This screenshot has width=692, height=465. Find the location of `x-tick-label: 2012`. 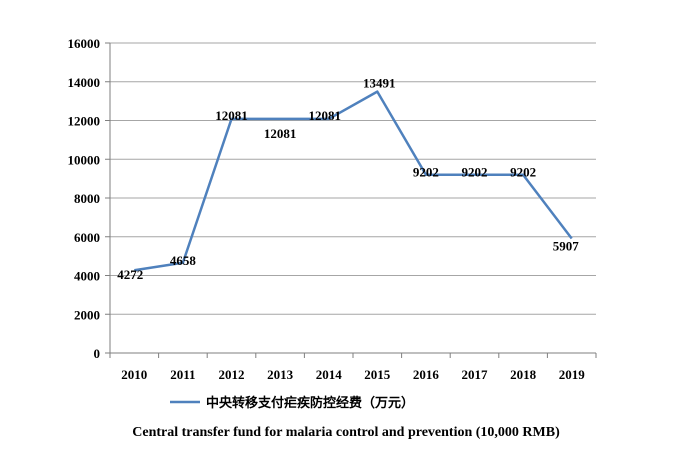

x-tick-label: 2012 is located at coordinates (232, 374).